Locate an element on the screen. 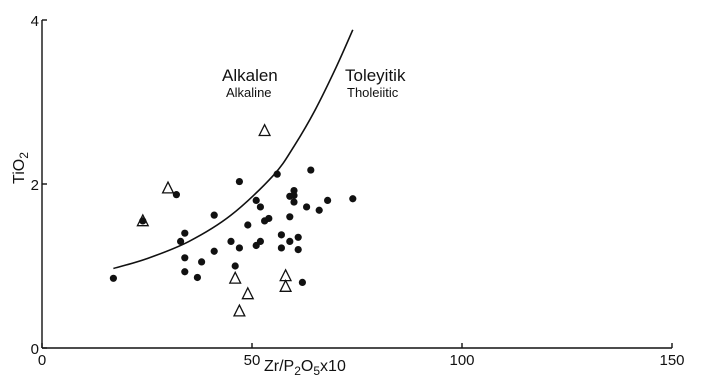 The height and width of the screenshot is (383, 708). x-tick-label: 150 is located at coordinates (671, 360).